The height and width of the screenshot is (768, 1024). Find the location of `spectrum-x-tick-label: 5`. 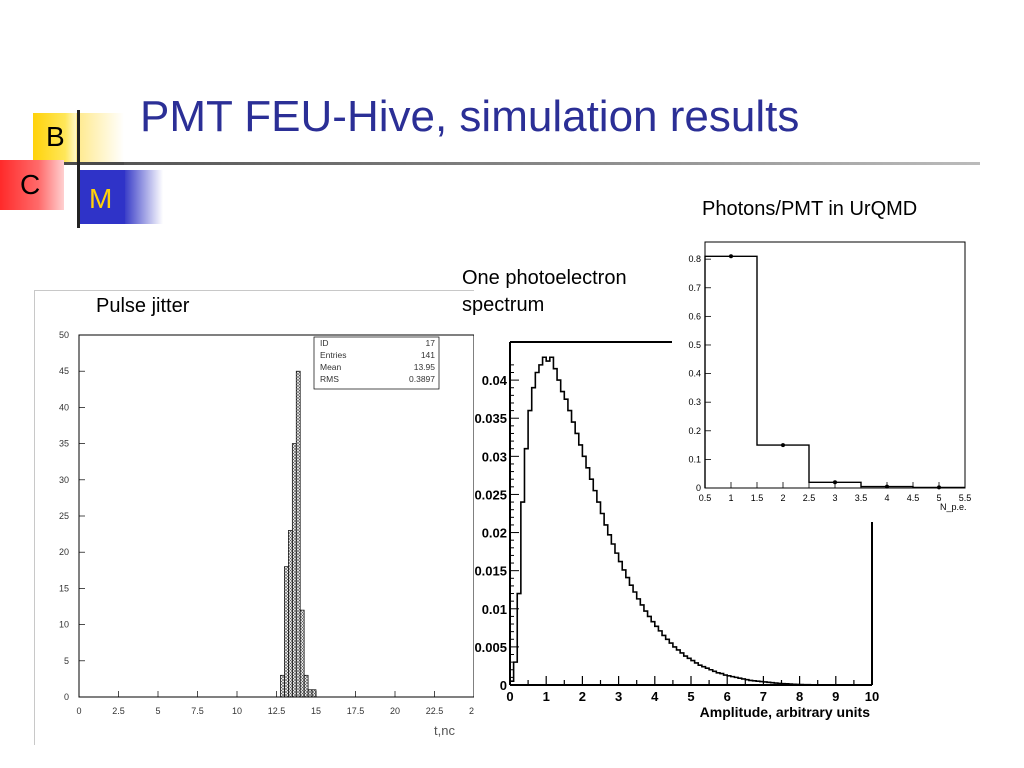

spectrum-x-tick-label: 5 is located at coordinates (690, 696).